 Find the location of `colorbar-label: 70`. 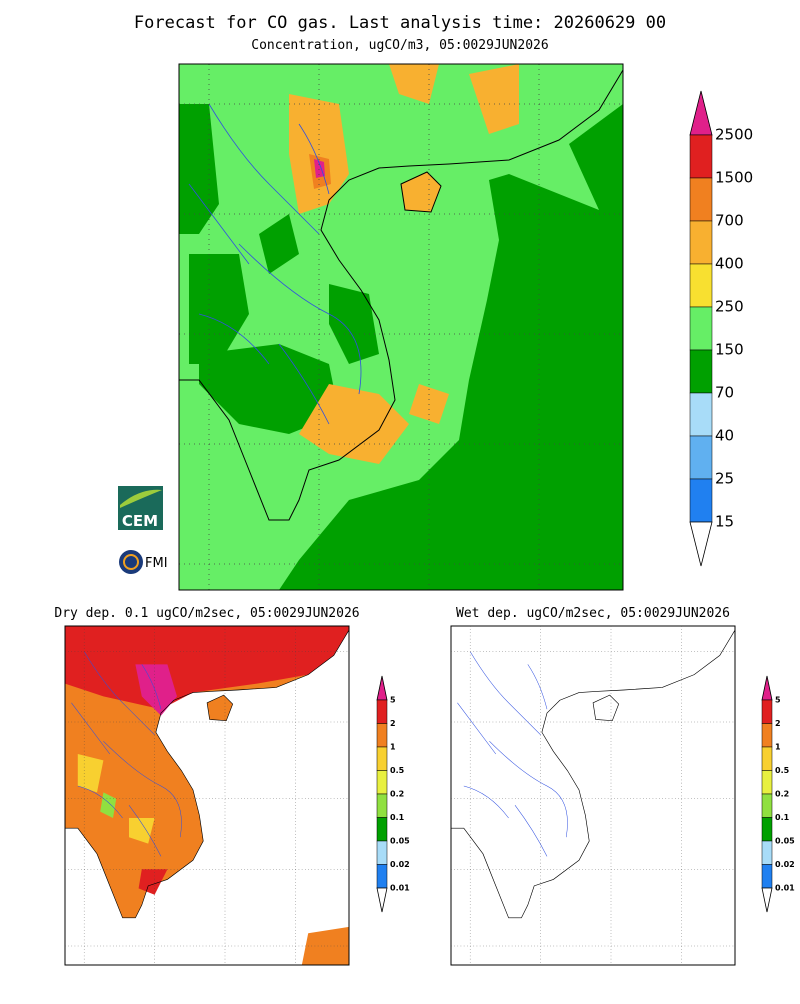

colorbar-label: 70 is located at coordinates (724, 393).